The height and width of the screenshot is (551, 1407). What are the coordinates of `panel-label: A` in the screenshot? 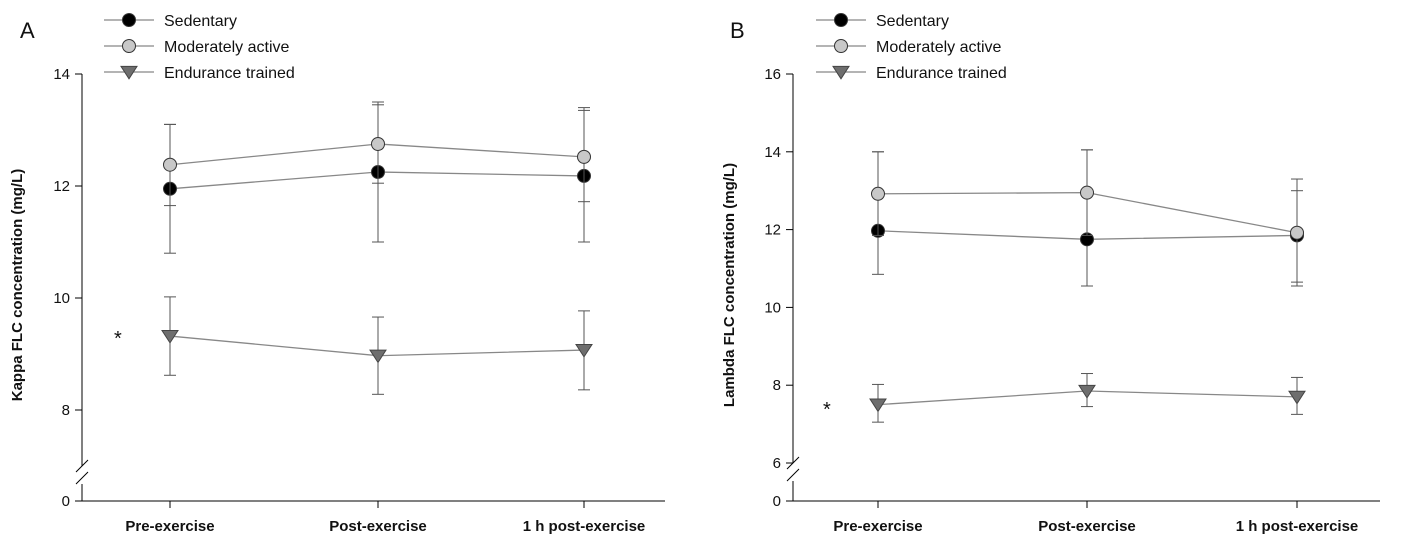 It's located at (27, 30).